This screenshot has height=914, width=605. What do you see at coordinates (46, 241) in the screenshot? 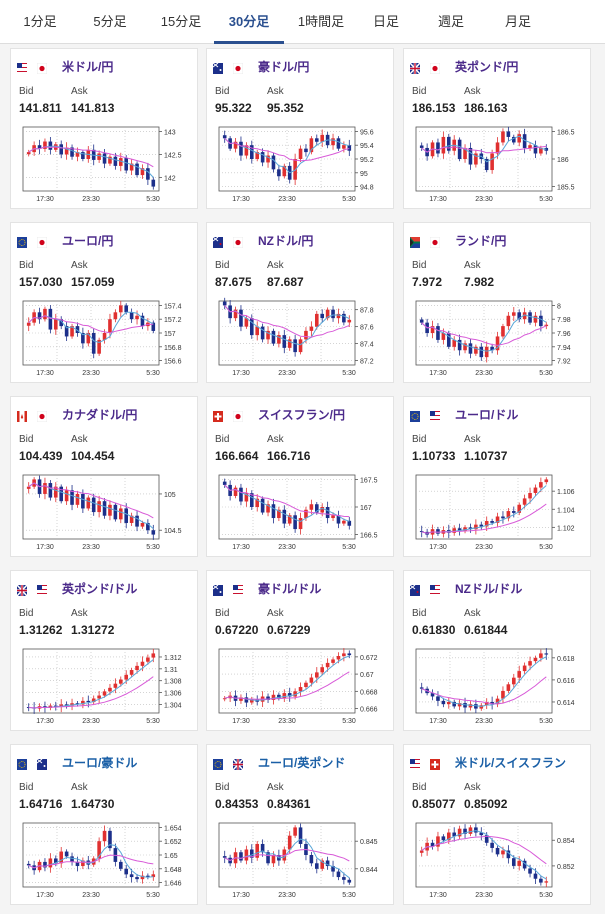
I see `jp-flag-icon` at bounding box center [46, 241].